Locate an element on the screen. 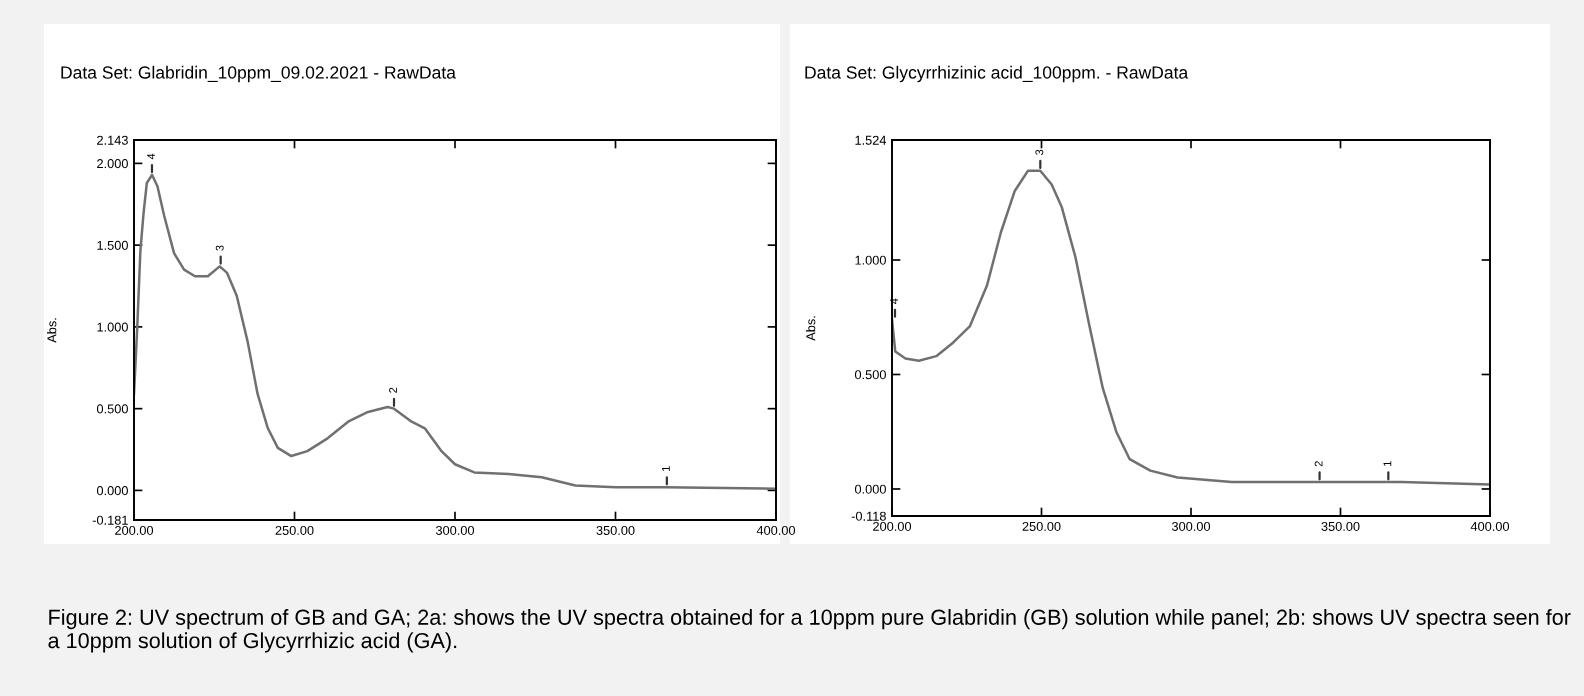 This screenshot has width=1584, height=696. caption: Figure 2: UV spectrum of GB and GA; 2a: shows the UV spectra obtained for a 10ppm pure Glabridin (GB) solution while panel; 2b: shows UV spectra seen for a 10ppm solution of Glycyrrhizic acid (GA). is located at coordinates (809, 631).